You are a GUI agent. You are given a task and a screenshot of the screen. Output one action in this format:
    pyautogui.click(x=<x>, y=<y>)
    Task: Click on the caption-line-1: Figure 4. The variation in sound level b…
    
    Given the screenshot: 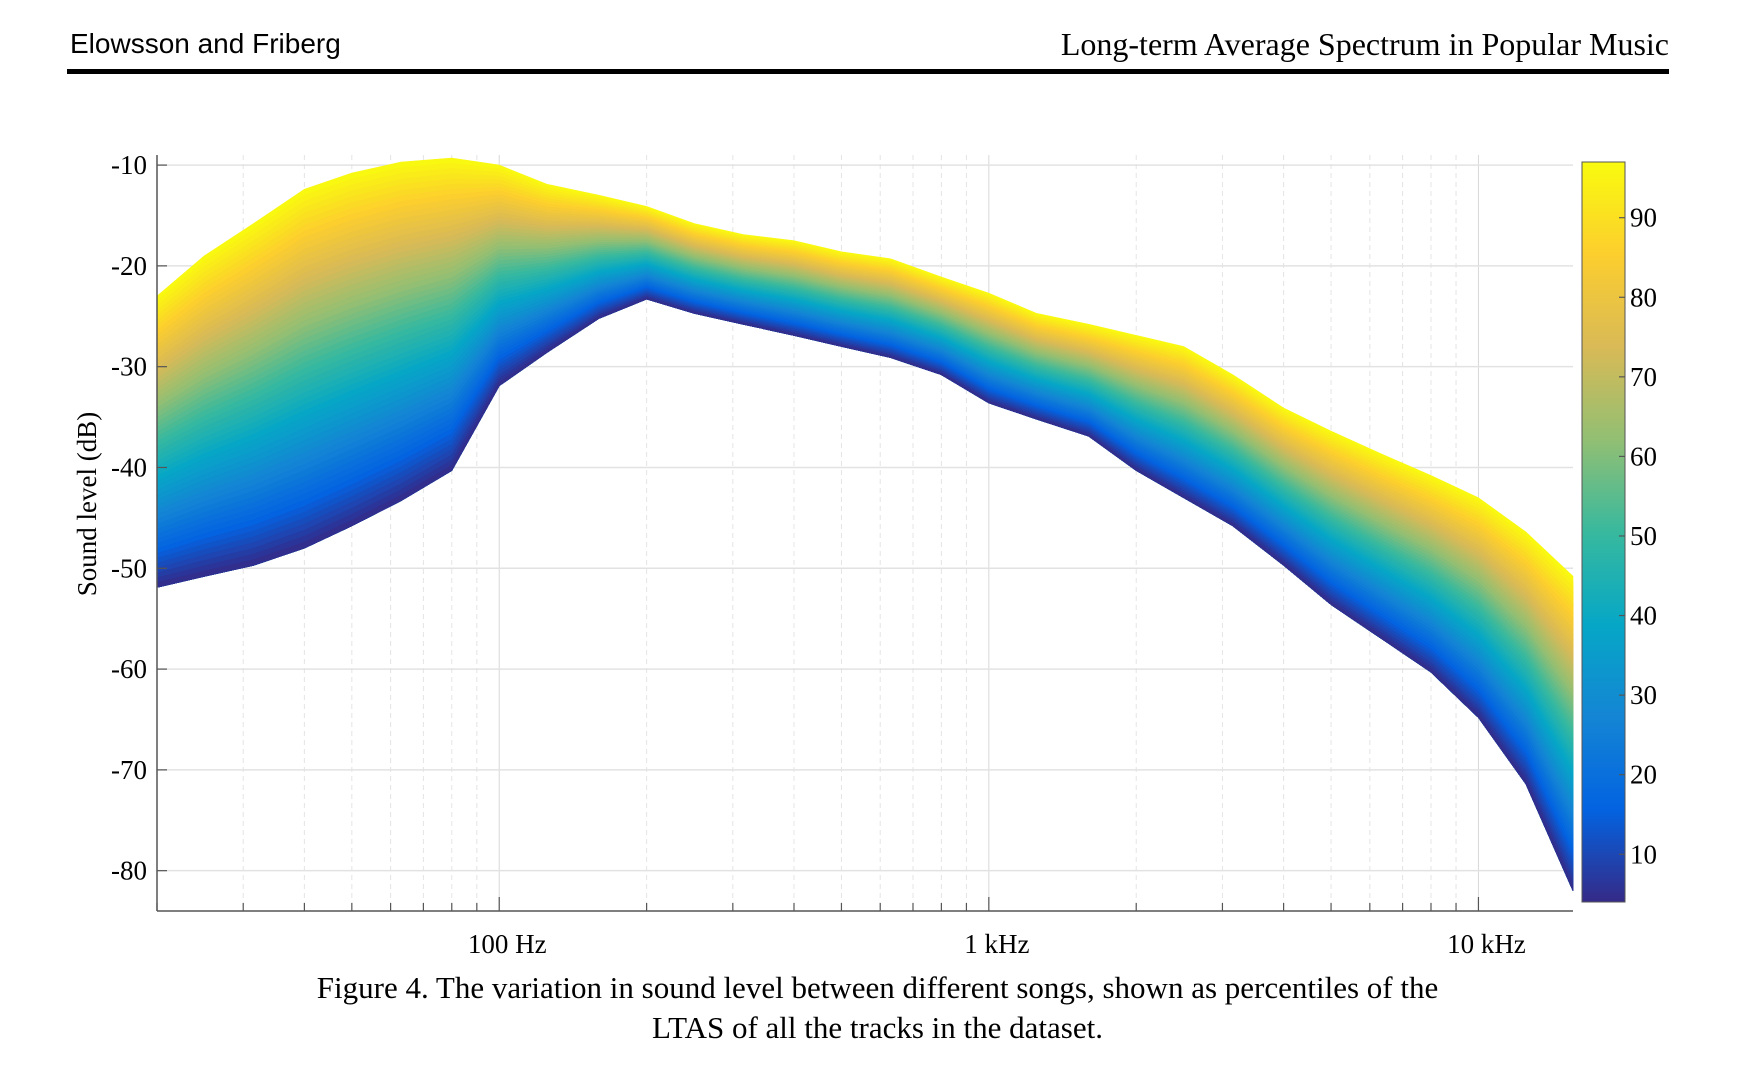 What is the action you would take?
    pyautogui.click(x=877, y=987)
    